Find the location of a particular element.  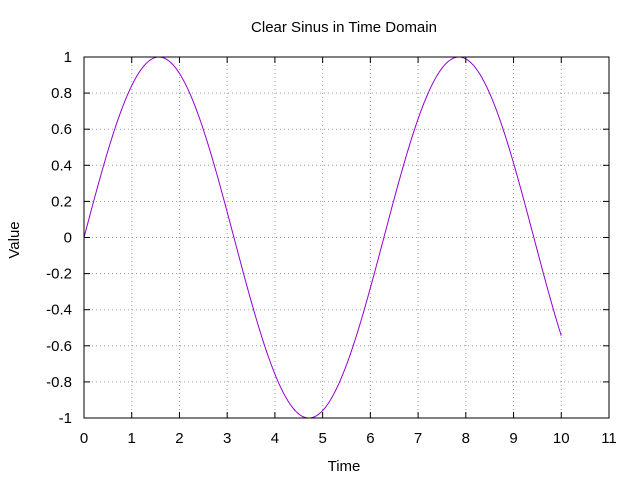

x-tick-label: 2 is located at coordinates (179, 438).